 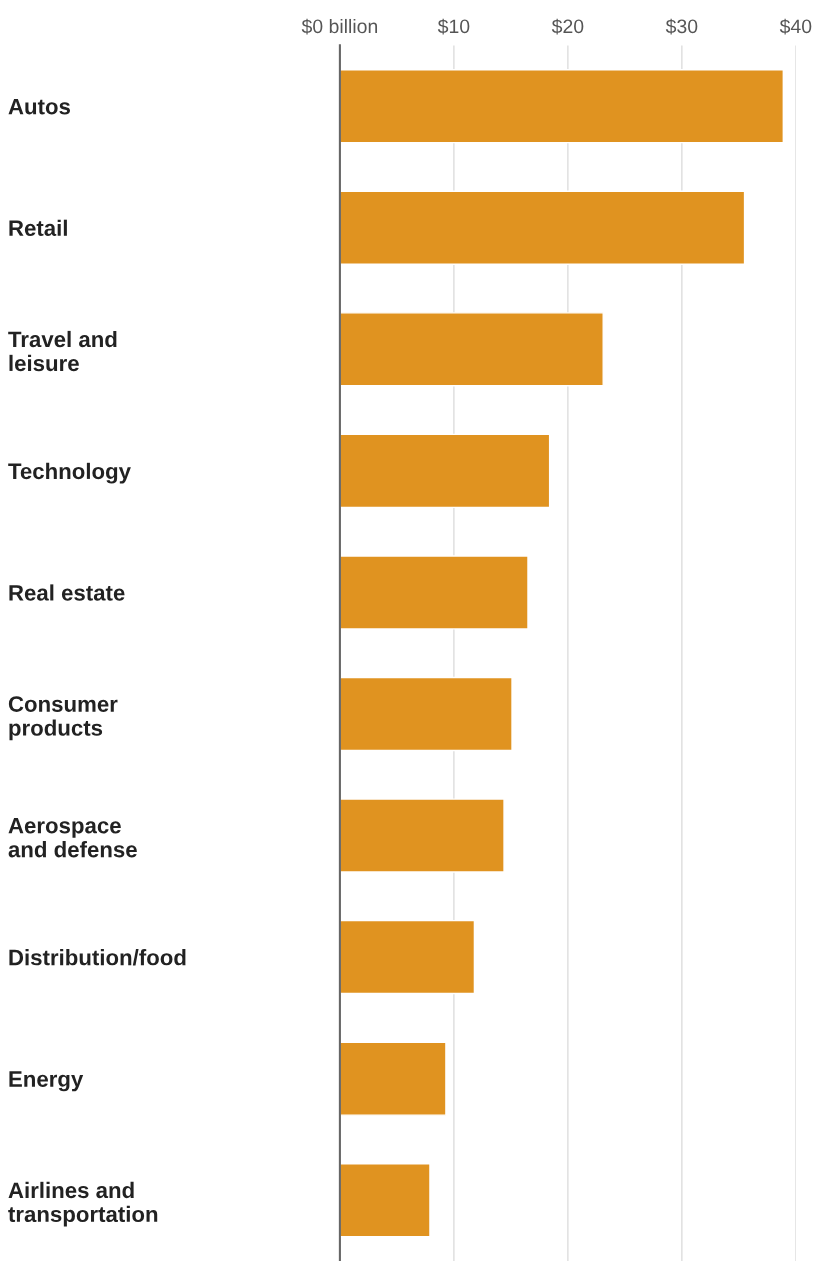 What do you see at coordinates (453, 26) in the screenshot?
I see `x-tick-label: $10` at bounding box center [453, 26].